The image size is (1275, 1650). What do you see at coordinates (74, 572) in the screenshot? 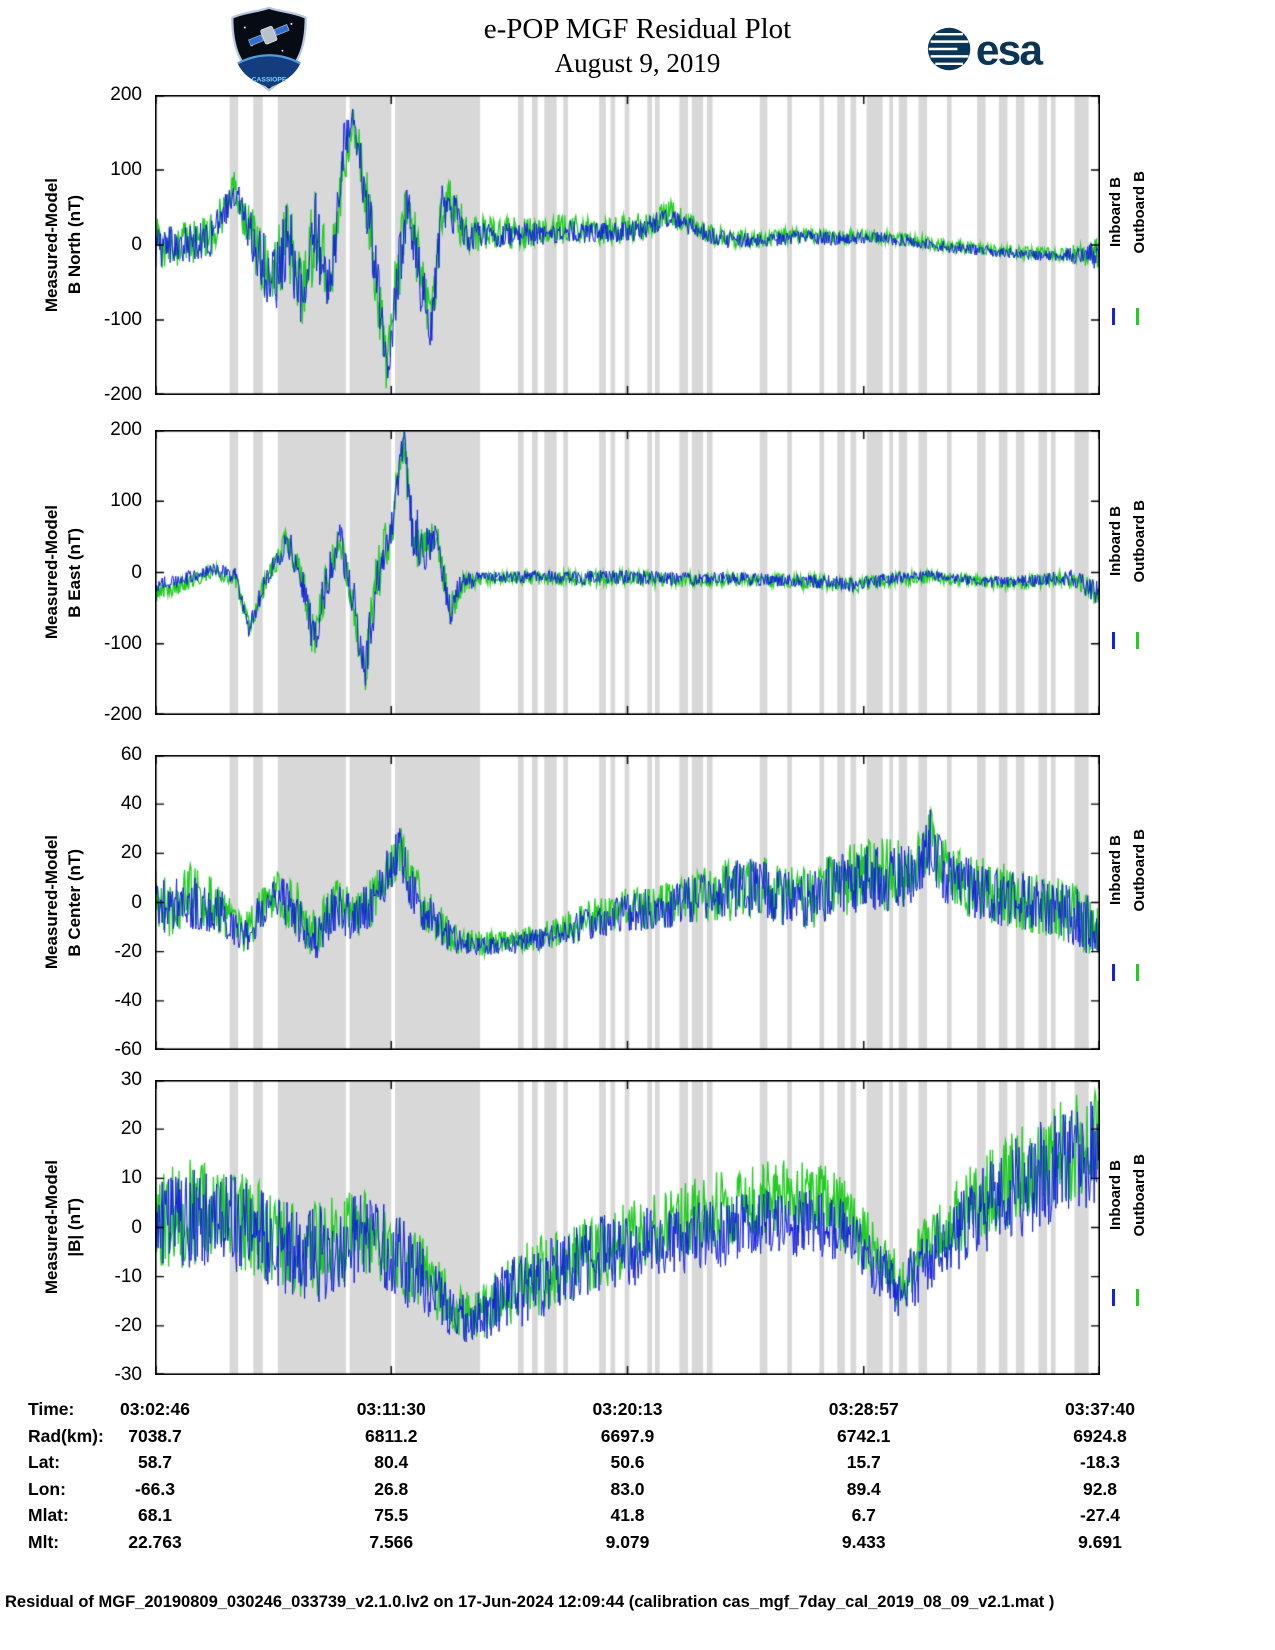
I see `y-axis-label-line2: B East (nT)` at bounding box center [74, 572].